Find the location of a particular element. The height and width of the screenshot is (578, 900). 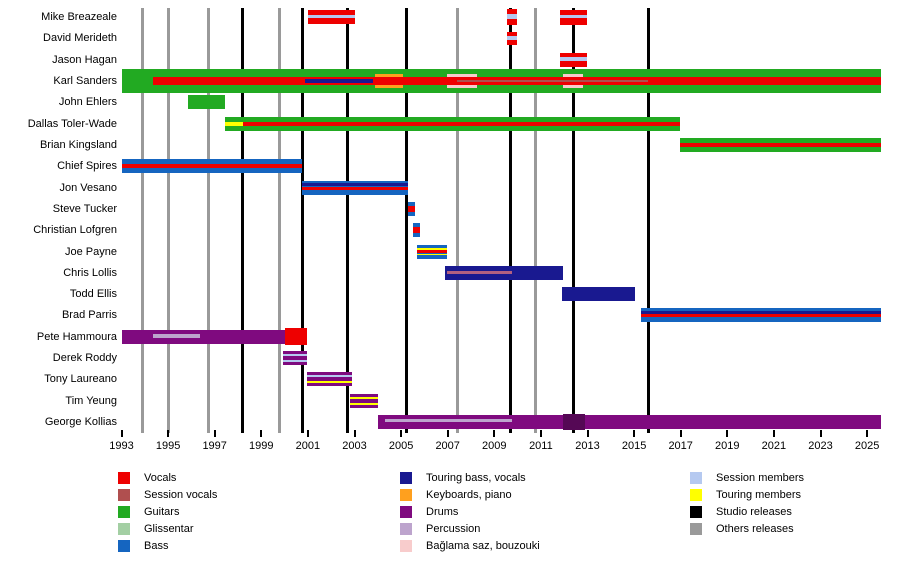

axis-tick-label: 2019 is located at coordinates (727, 446).